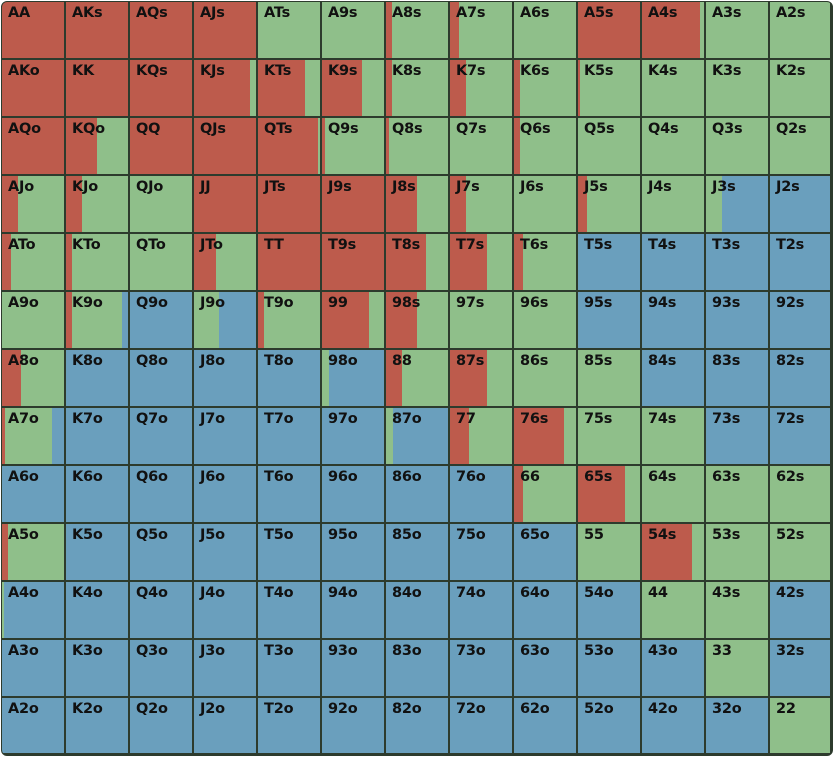  I want to click on hand-cell-44: 44, so click(674, 611).